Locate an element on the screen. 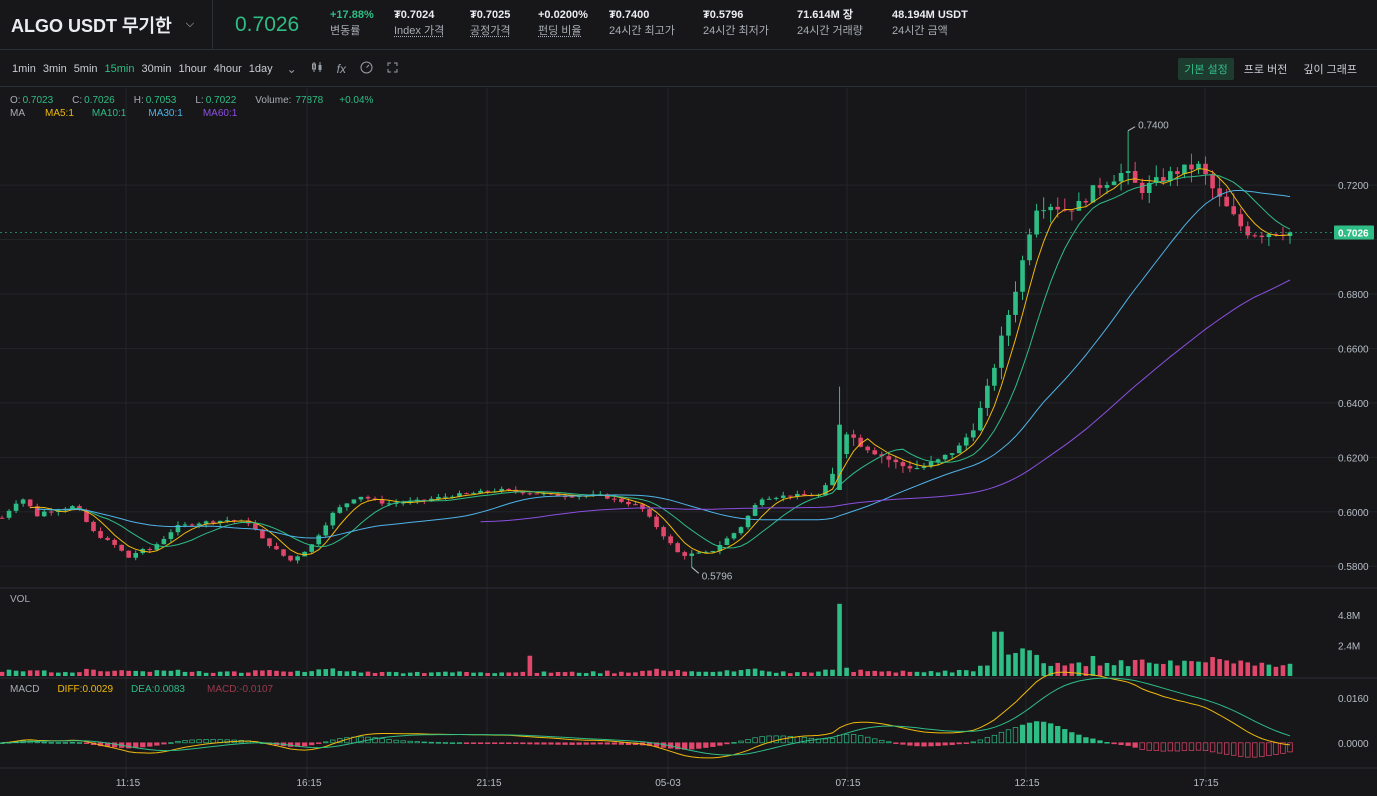 The image size is (1377, 796). stat-3: +0.0200% 펀딩 비율 is located at coordinates (563, 23).